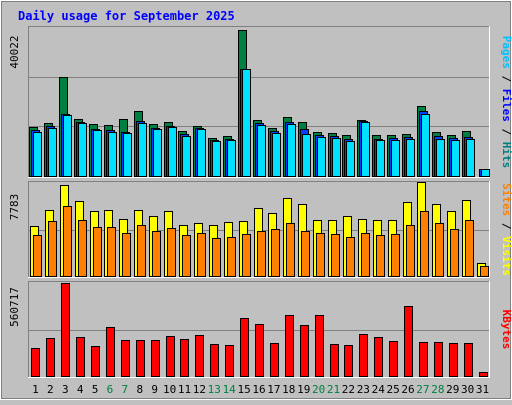  I want to click on x-tick-label: 13, so click(214, 389).